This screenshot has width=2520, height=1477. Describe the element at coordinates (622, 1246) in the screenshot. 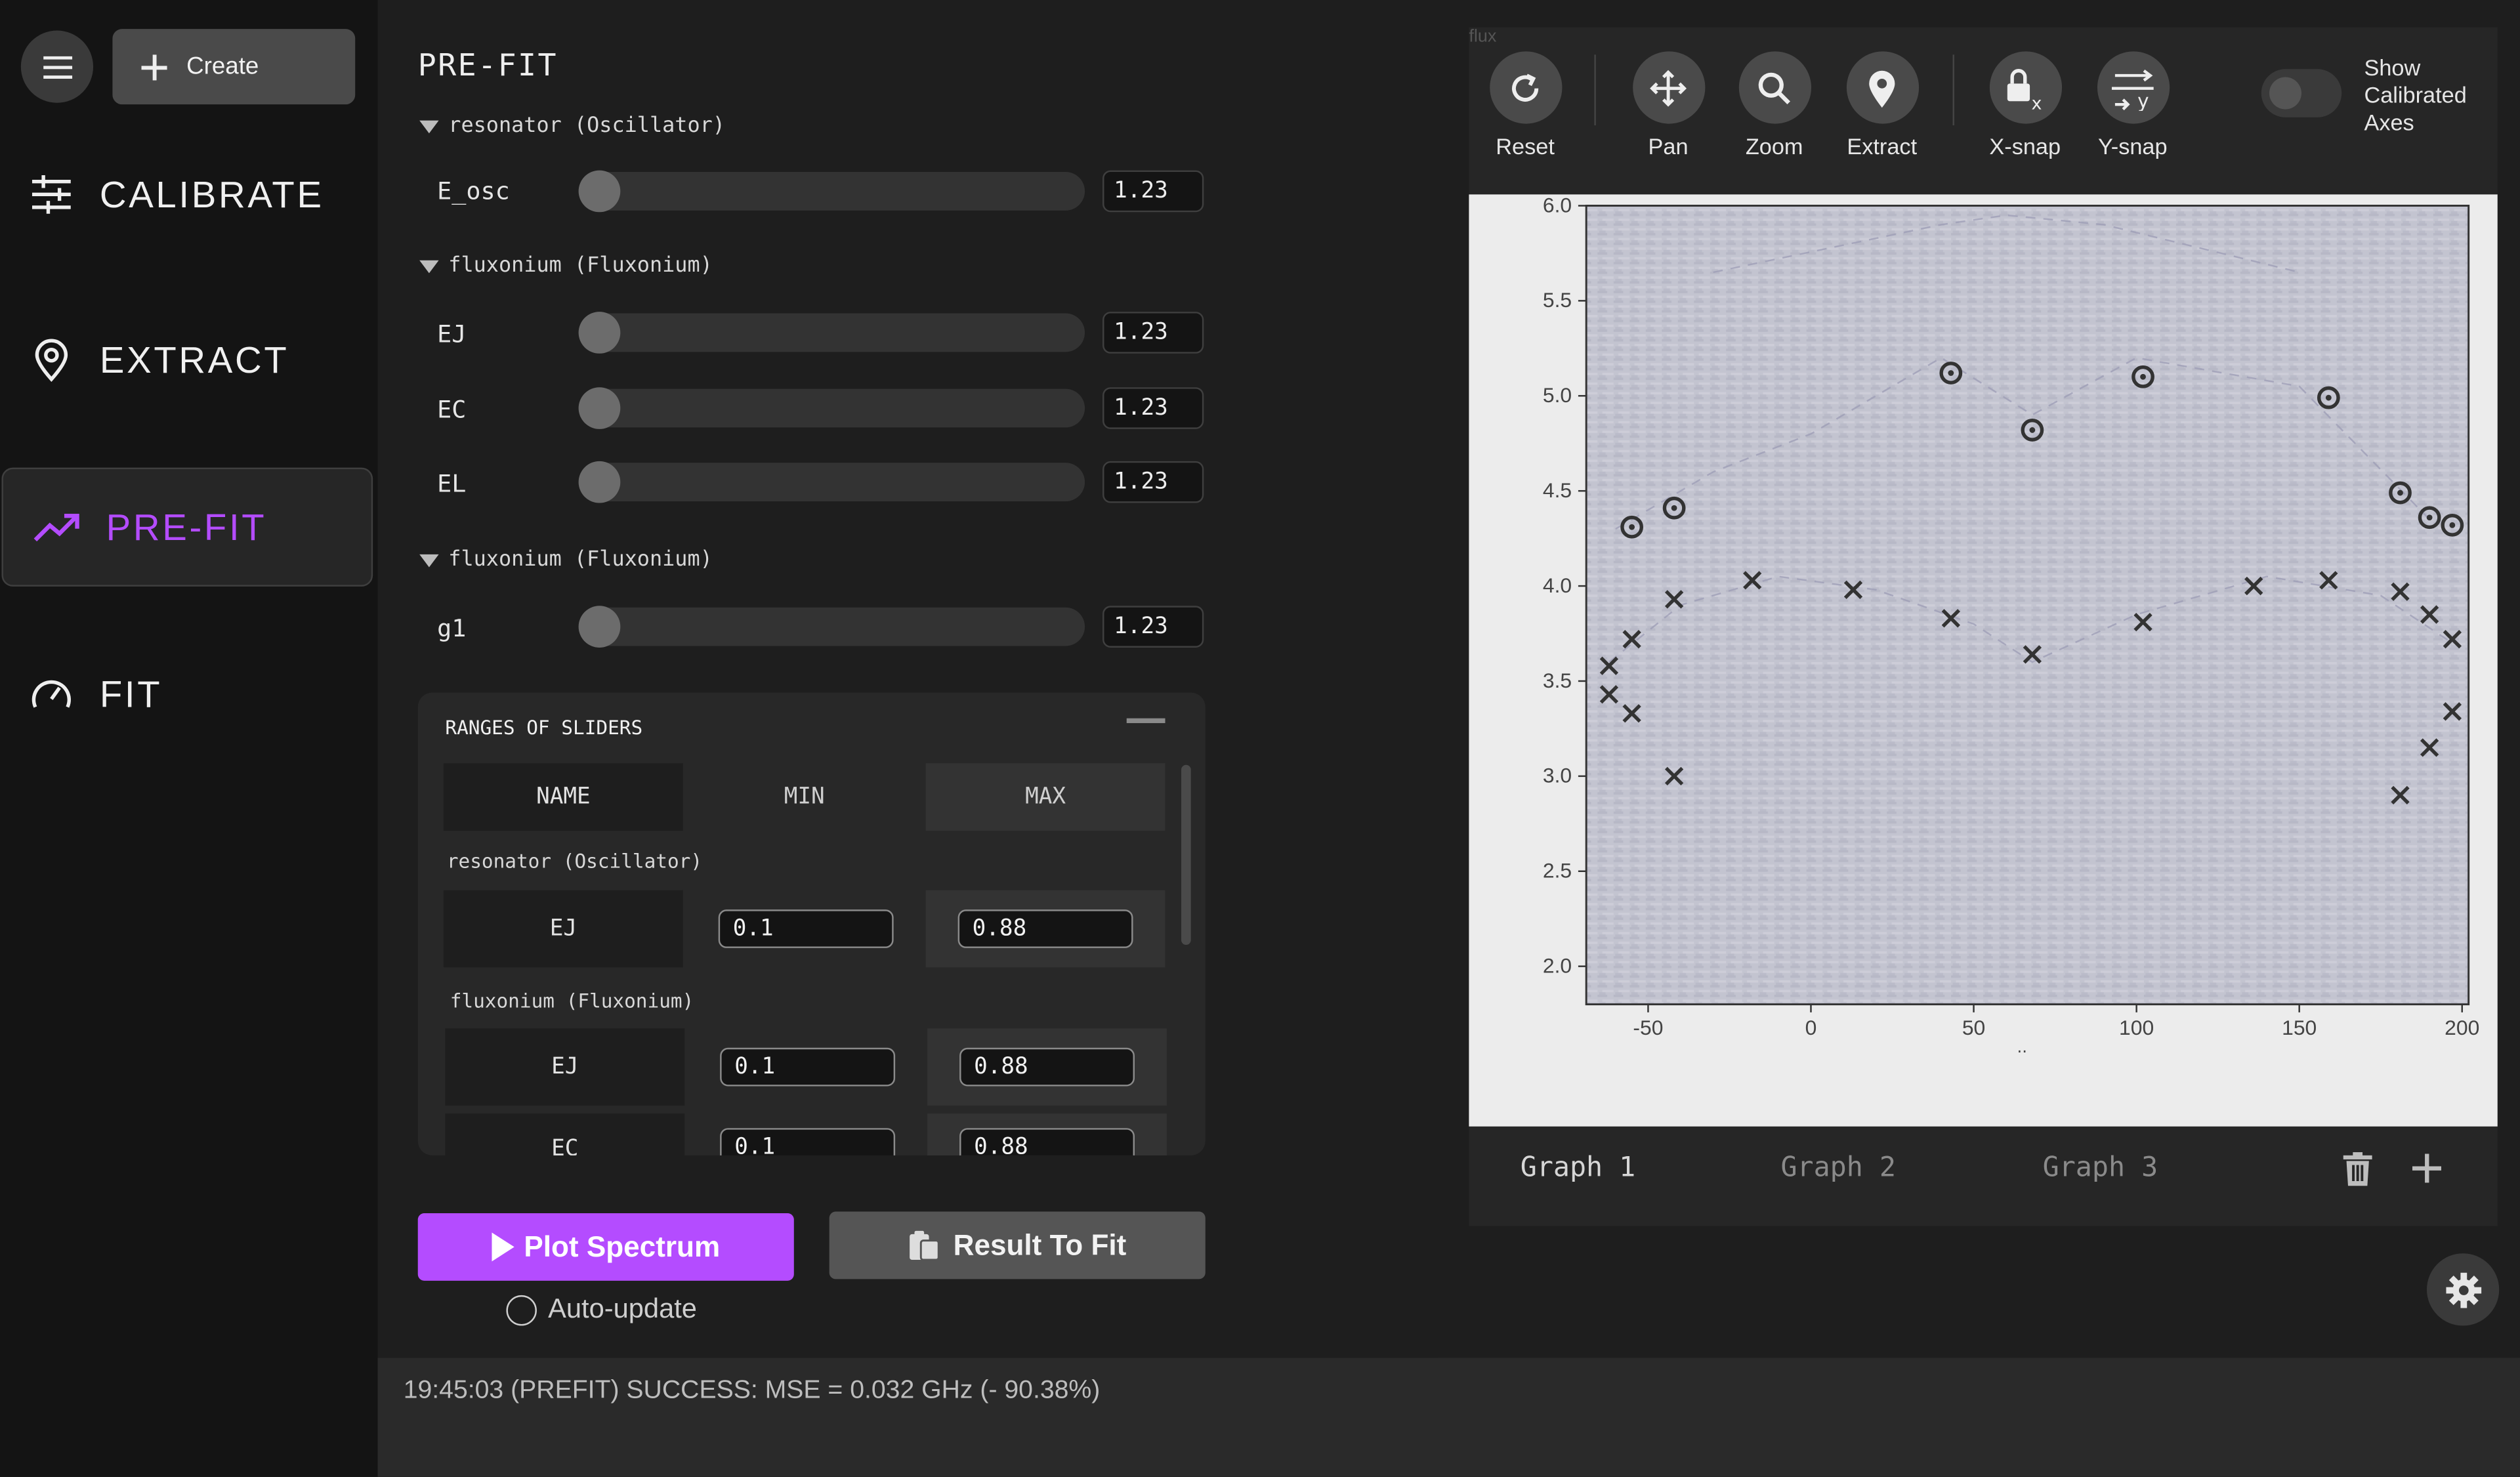

I see `plot-spectrum-label: Plot Spectrum` at that location.